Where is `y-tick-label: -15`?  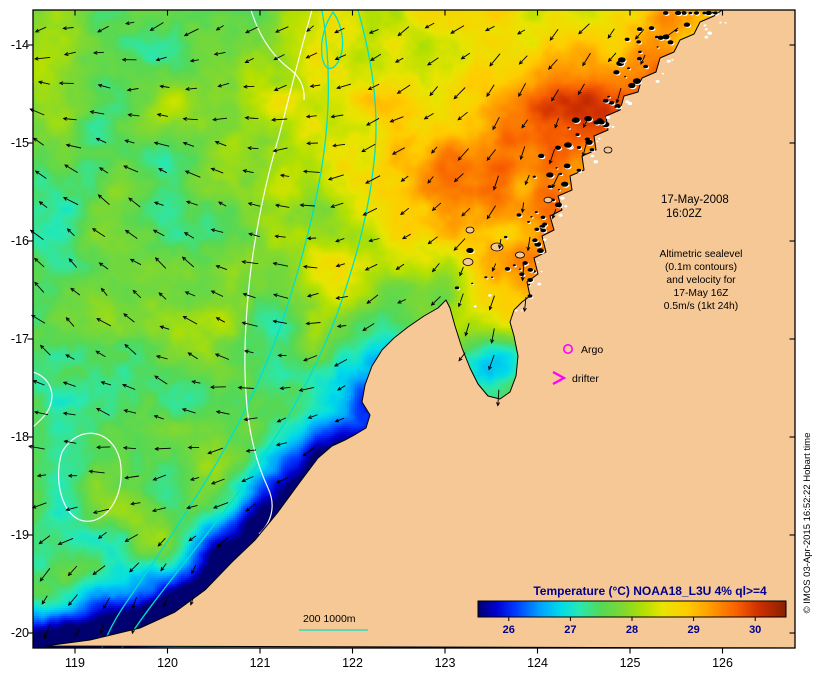
y-tick-label: -15 is located at coordinates (20, 143).